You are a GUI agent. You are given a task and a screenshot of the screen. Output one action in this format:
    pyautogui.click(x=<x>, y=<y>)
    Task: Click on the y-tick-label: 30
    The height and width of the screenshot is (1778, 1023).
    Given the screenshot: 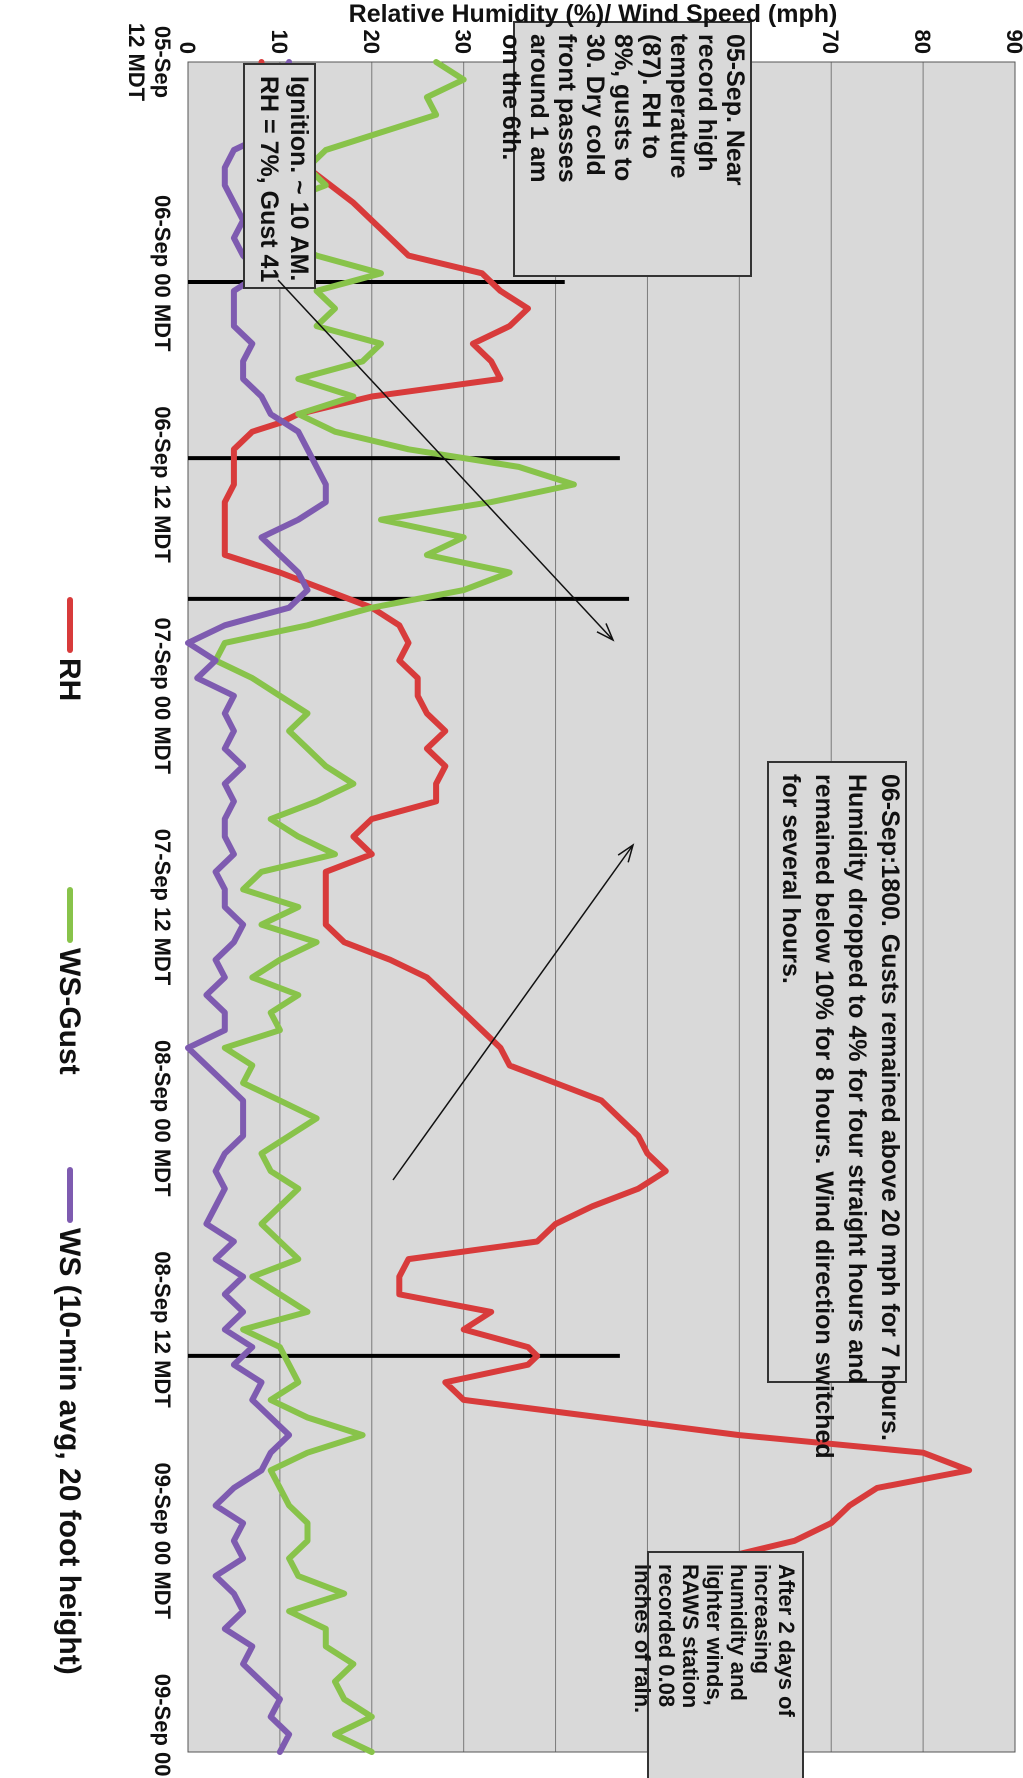 What is the action you would take?
    pyautogui.click(x=463, y=42)
    